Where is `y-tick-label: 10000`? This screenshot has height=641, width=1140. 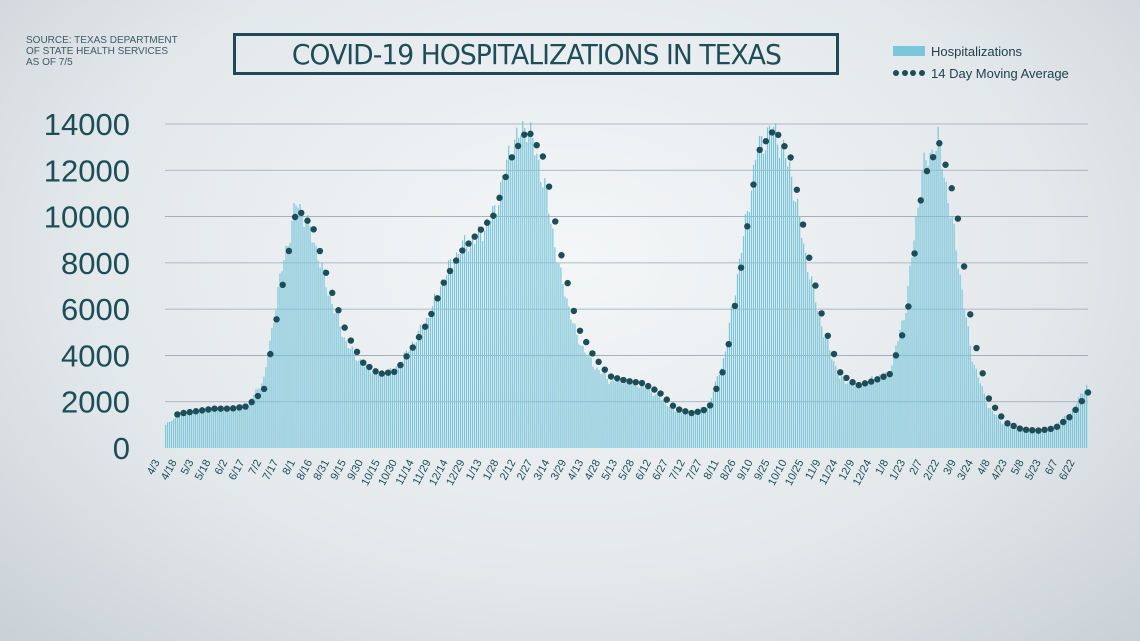 y-tick-label: 10000 is located at coordinates (87, 217).